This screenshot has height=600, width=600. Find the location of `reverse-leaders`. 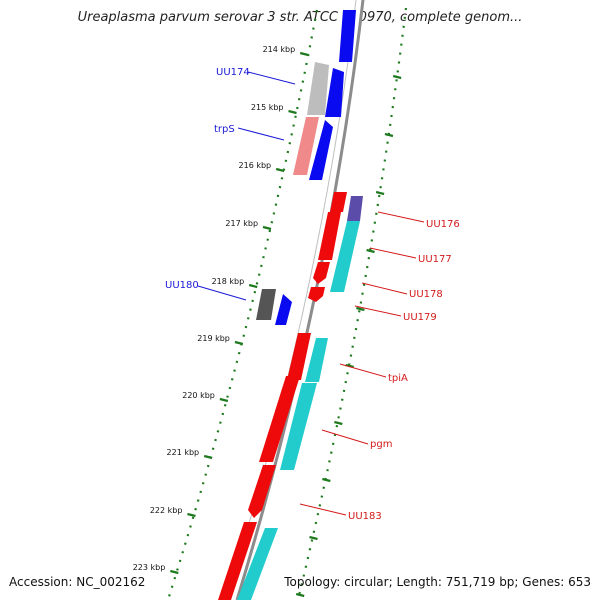

reverse-leaders is located at coordinates (362, 363).